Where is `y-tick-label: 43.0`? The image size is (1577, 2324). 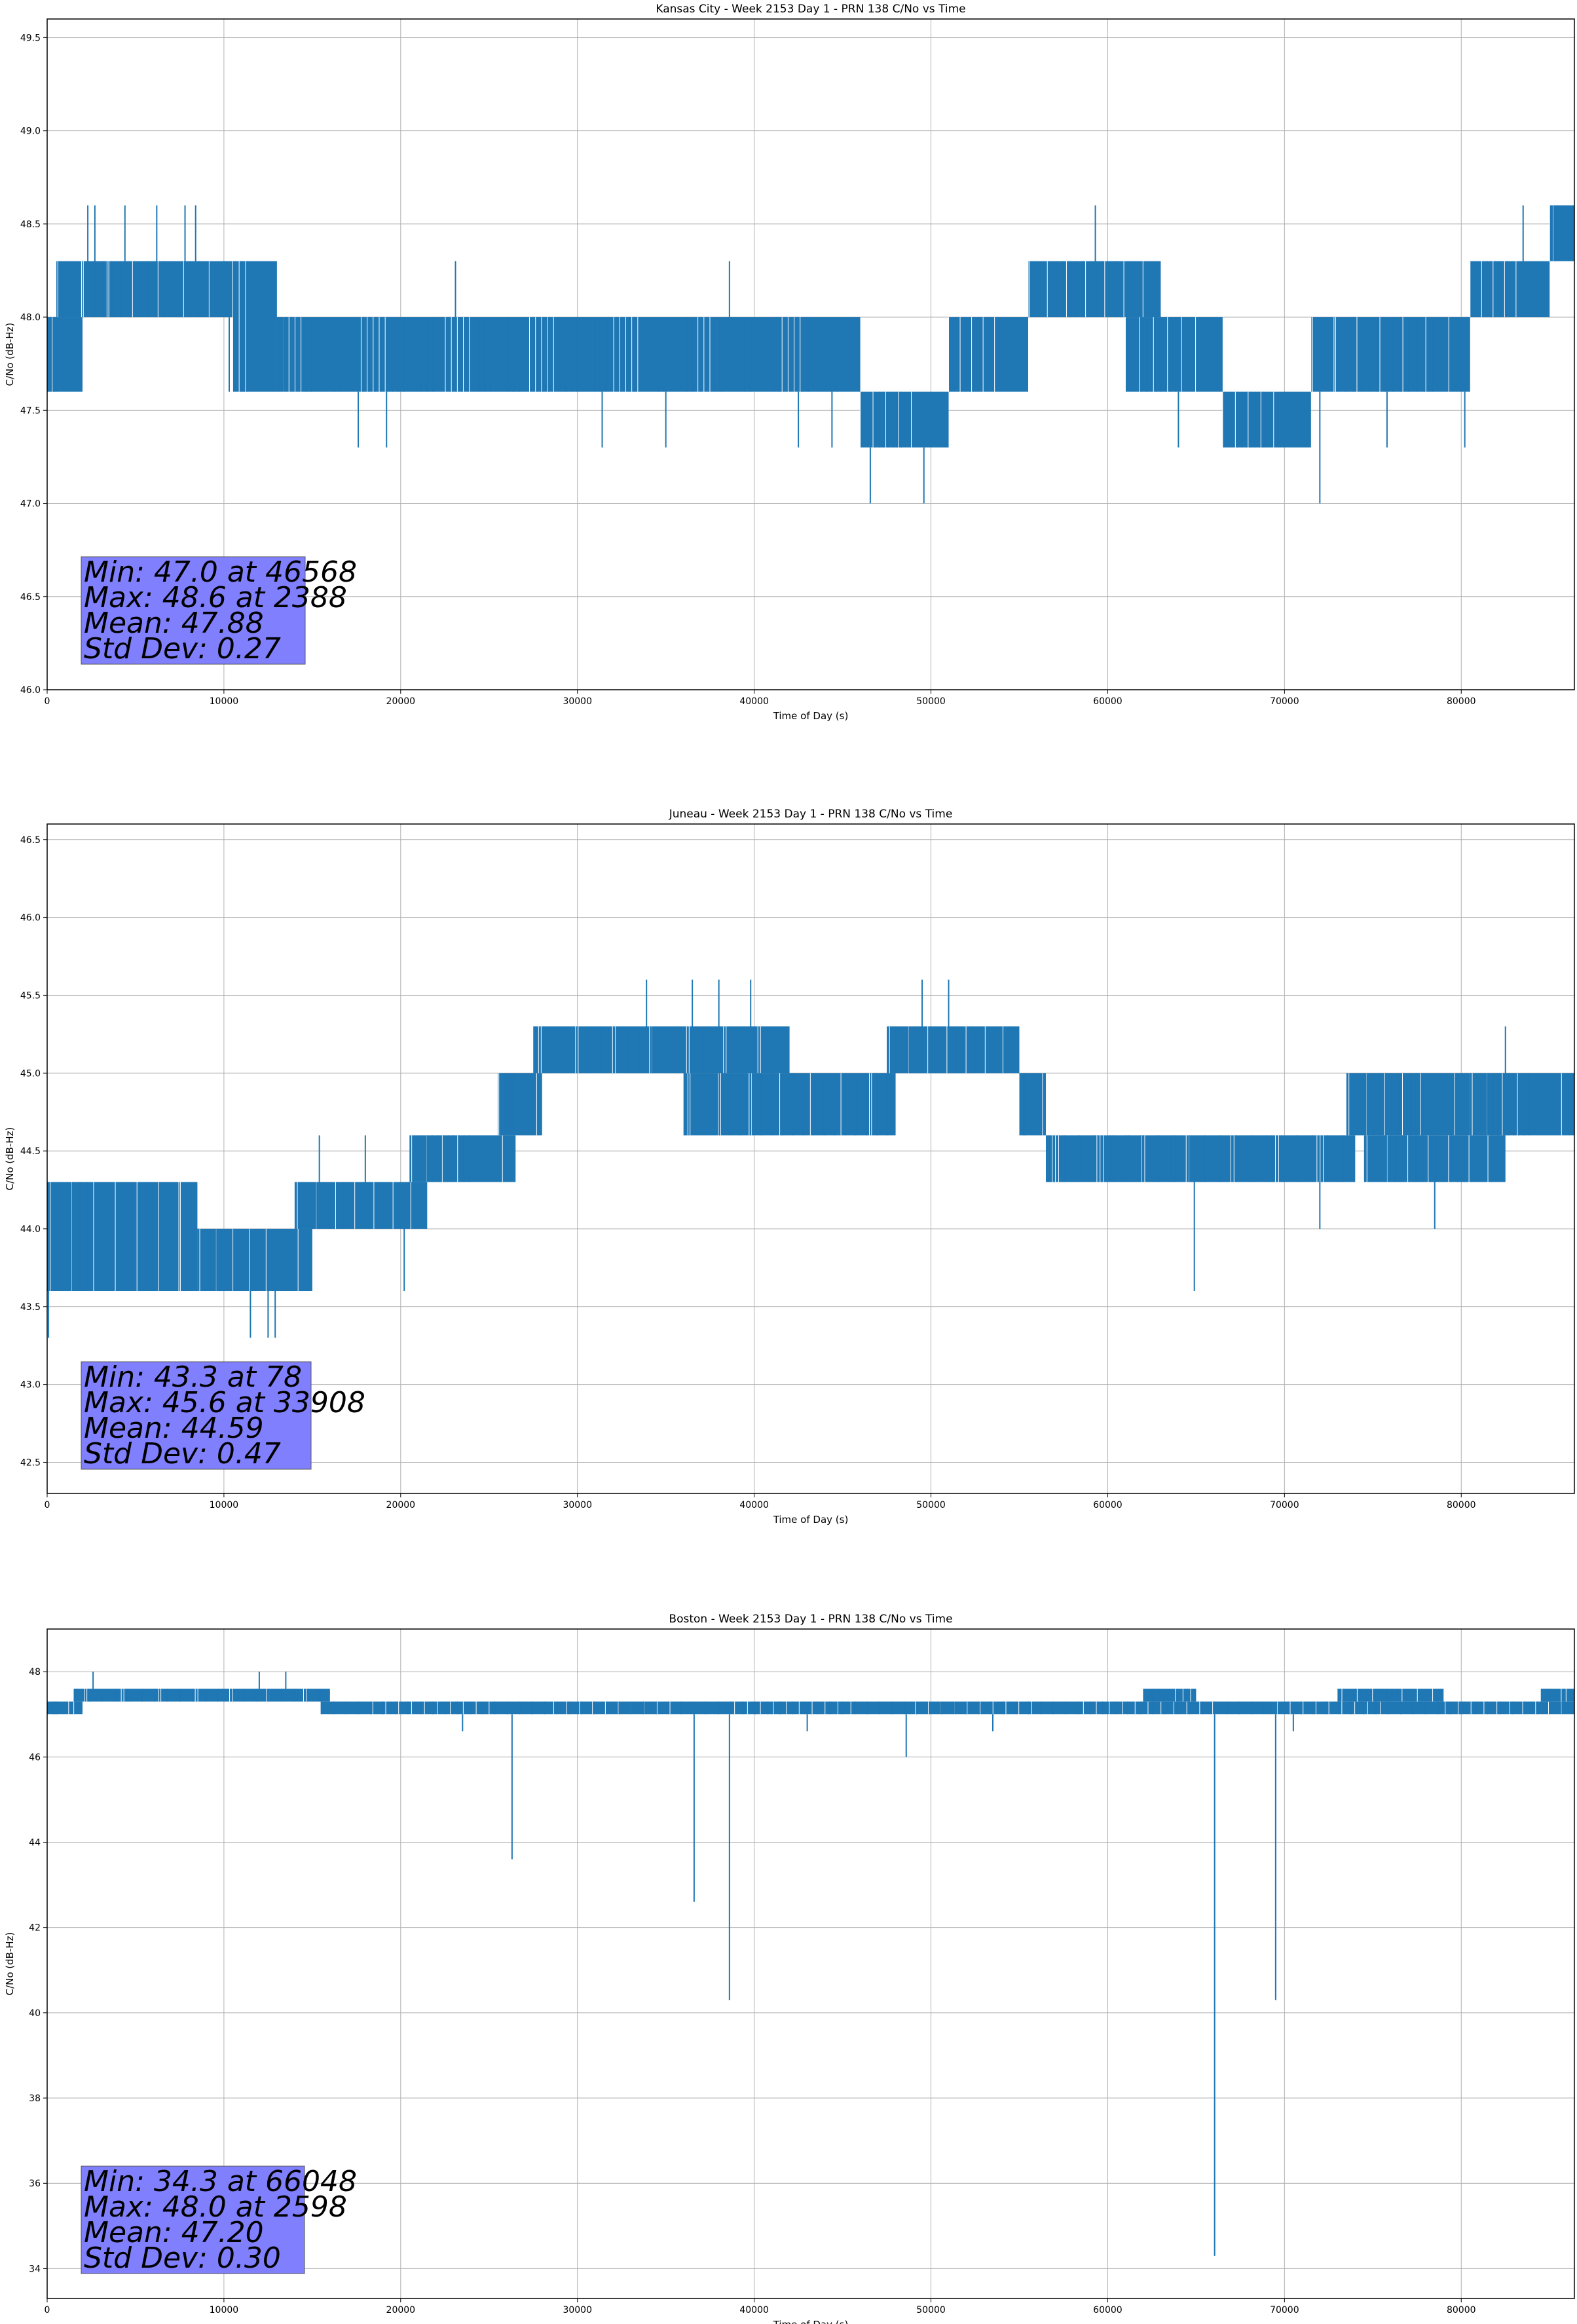 y-tick-label: 43.0 is located at coordinates (30, 1386).